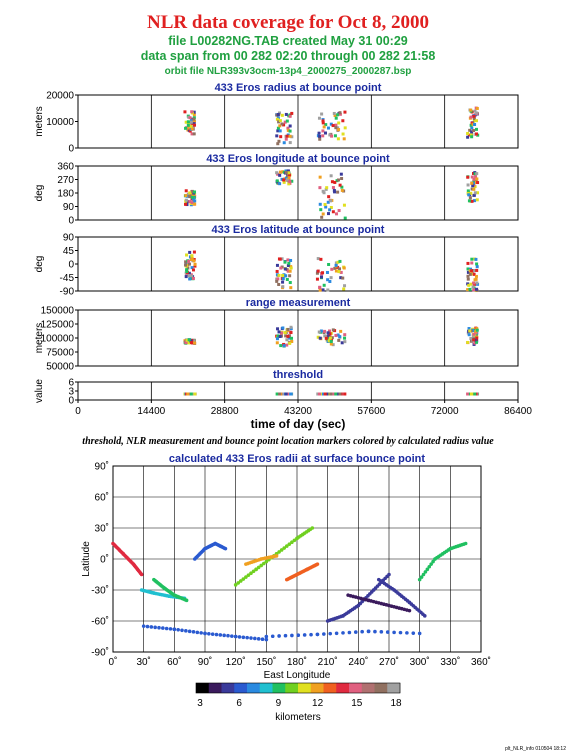 Image resolution: width=576 pixels, height=756 pixels. What do you see at coordinates (65, 194) in the screenshot?
I see `y-tick-label: 180` at bounding box center [65, 194].